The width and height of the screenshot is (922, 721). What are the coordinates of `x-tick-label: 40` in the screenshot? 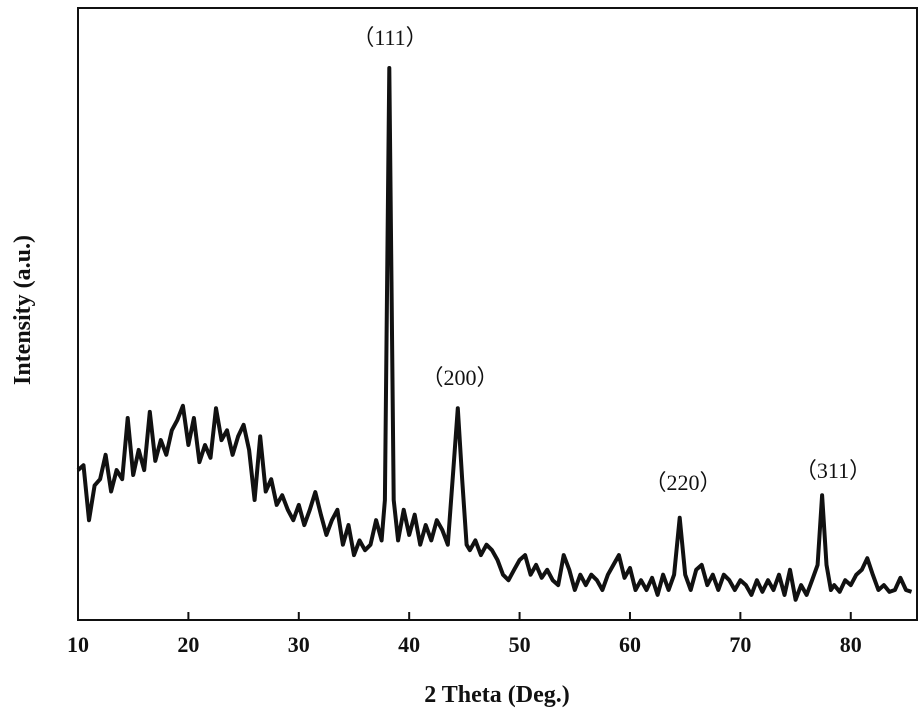 It's located at (409, 644).